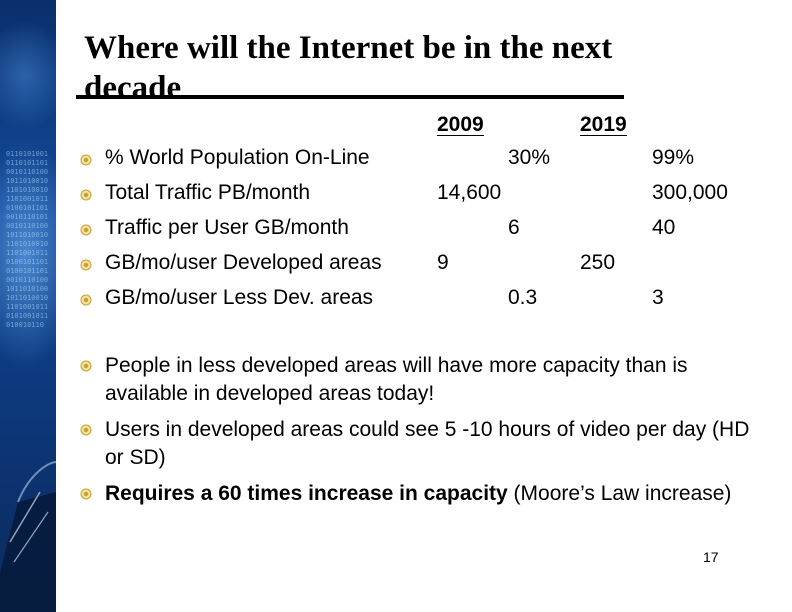 Image resolution: width=792 pixels, height=612 pixels. What do you see at coordinates (239, 297) in the screenshot?
I see `row-label: GB/mo/user Less Dev. areas` at bounding box center [239, 297].